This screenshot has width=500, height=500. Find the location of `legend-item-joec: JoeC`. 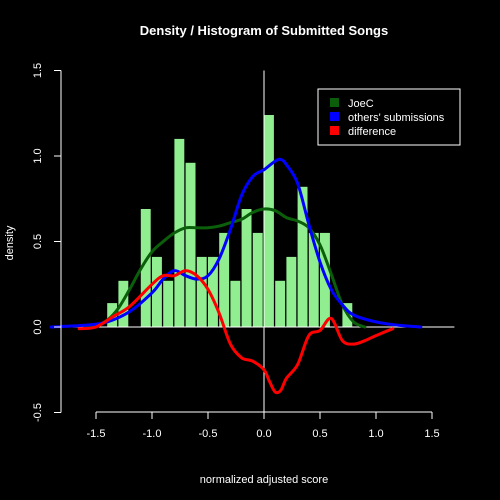

legend-item-joec: JoeC is located at coordinates (361, 104).